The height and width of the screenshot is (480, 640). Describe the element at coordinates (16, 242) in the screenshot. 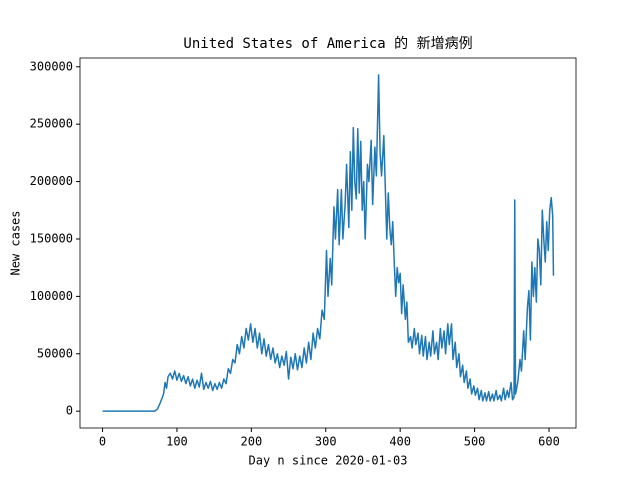

I see `y-axis-label: New cases` at that location.